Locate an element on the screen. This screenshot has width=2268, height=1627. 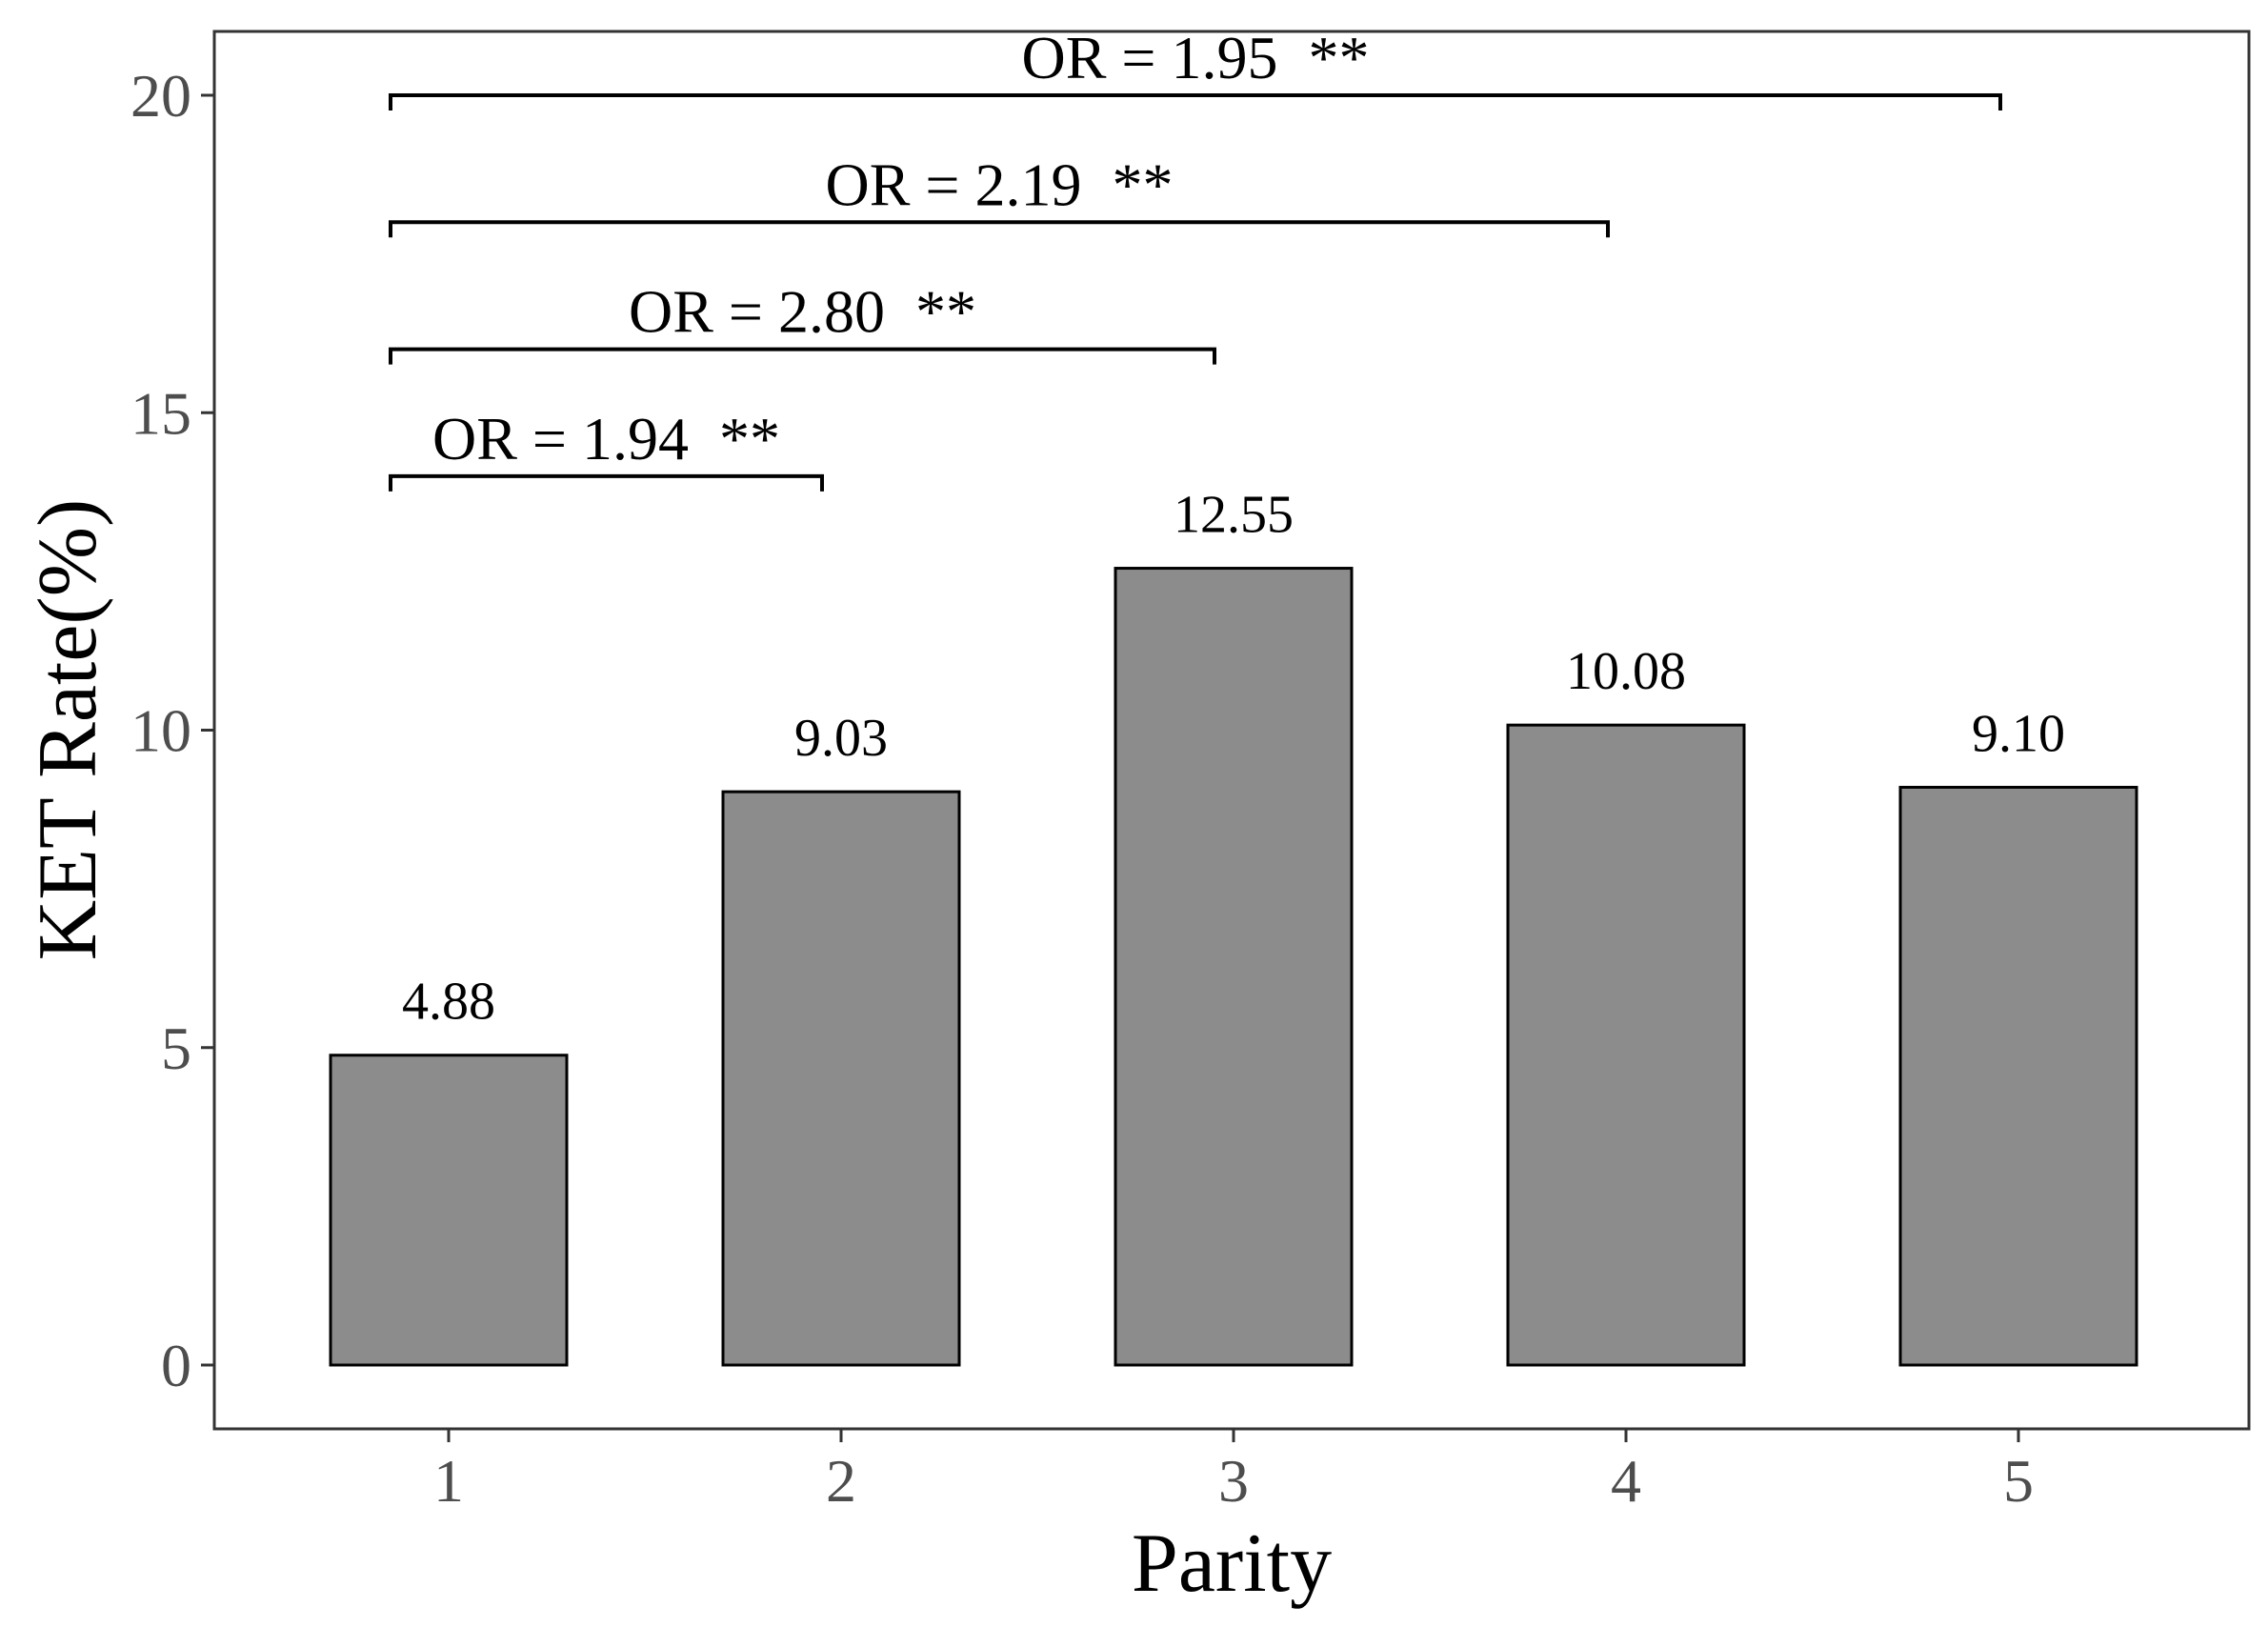
y-tick-label: 5 is located at coordinates (176, 1048).